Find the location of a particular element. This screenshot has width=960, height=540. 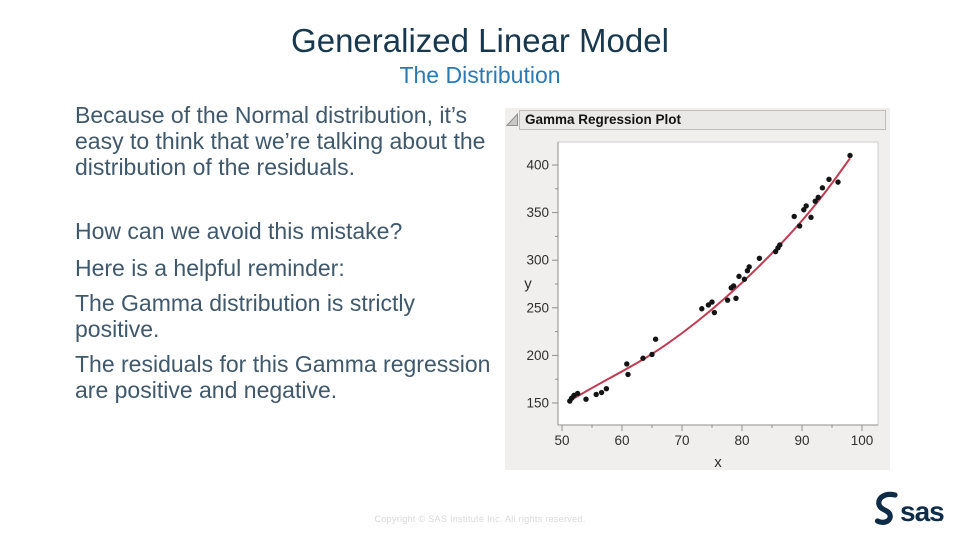

sas-logo-registered-dot is located at coordinates (941, 519).